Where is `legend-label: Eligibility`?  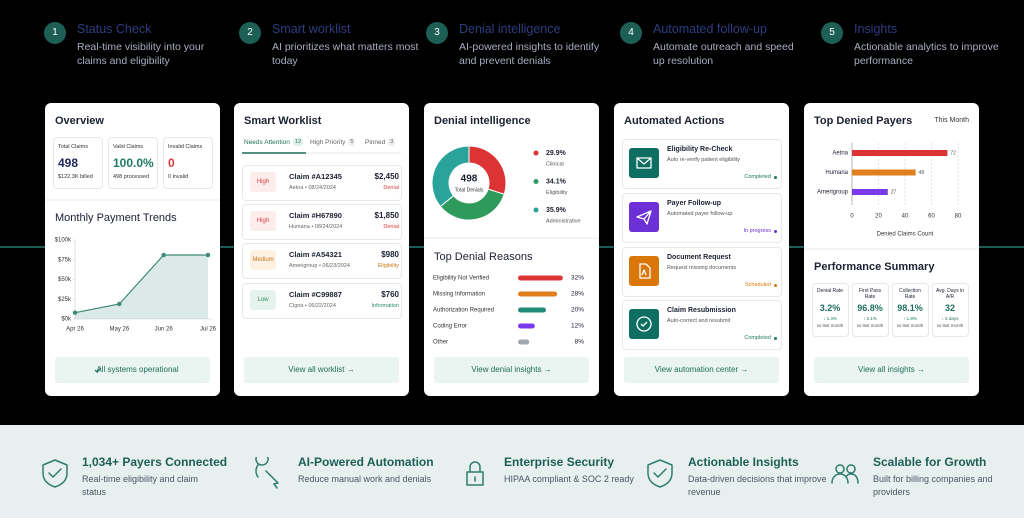
legend-label: Eligibility is located at coordinates (557, 193).